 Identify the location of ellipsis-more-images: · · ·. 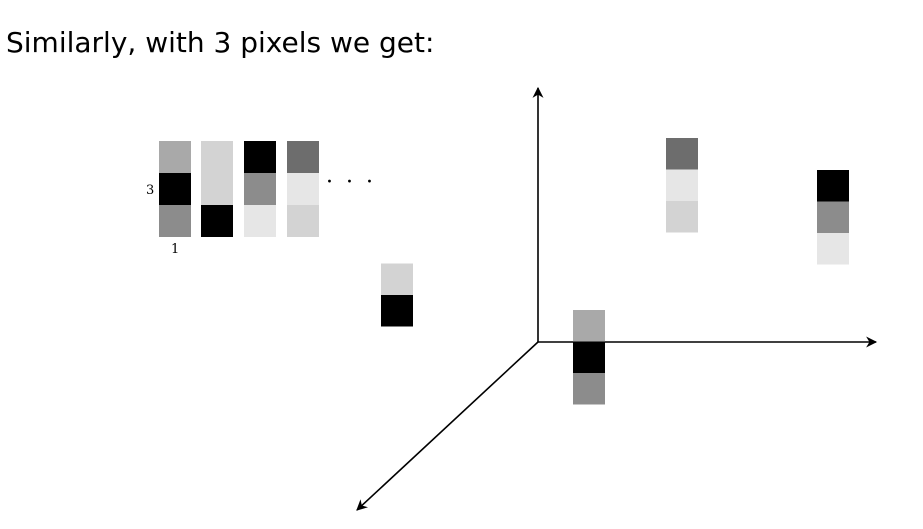
(351, 182).